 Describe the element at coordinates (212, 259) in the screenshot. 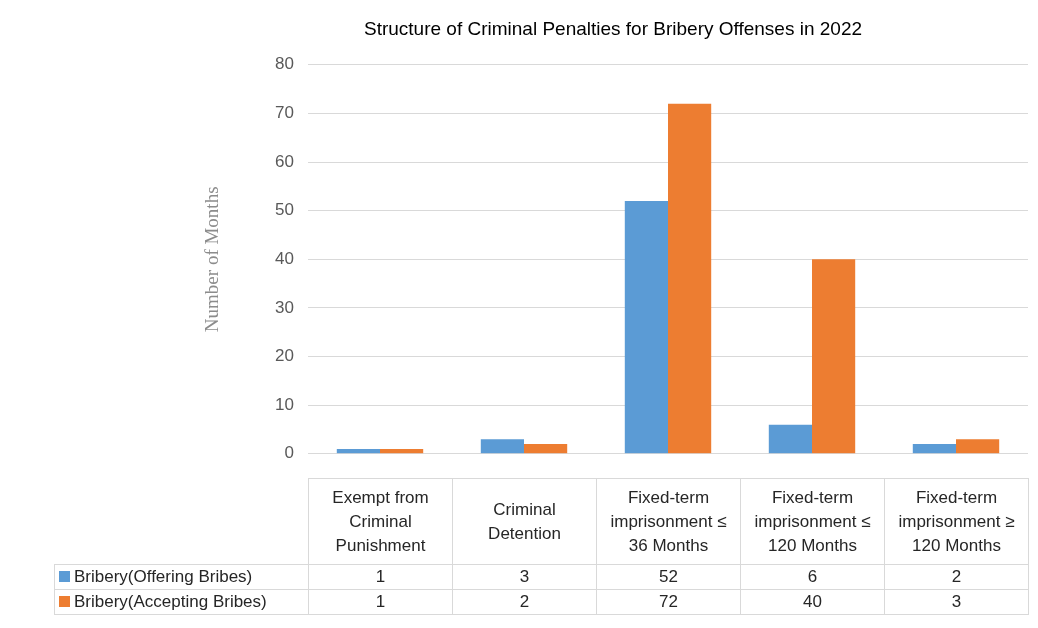

I see `y-axis-title: Number of Months` at that location.